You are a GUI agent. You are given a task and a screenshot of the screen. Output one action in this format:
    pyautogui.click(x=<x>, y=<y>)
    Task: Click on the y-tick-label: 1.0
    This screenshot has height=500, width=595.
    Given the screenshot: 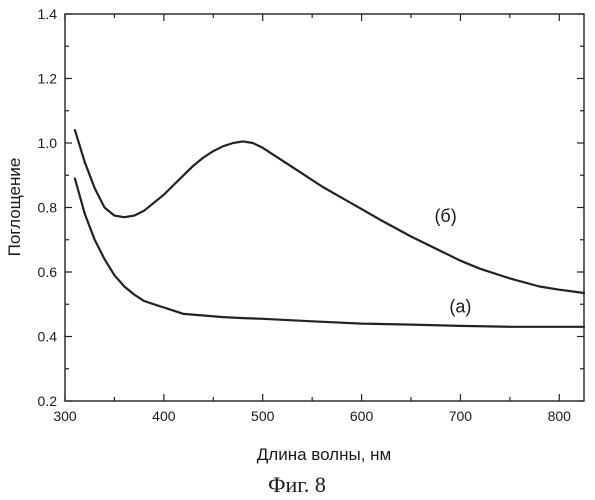 What is the action you would take?
    pyautogui.click(x=48, y=143)
    